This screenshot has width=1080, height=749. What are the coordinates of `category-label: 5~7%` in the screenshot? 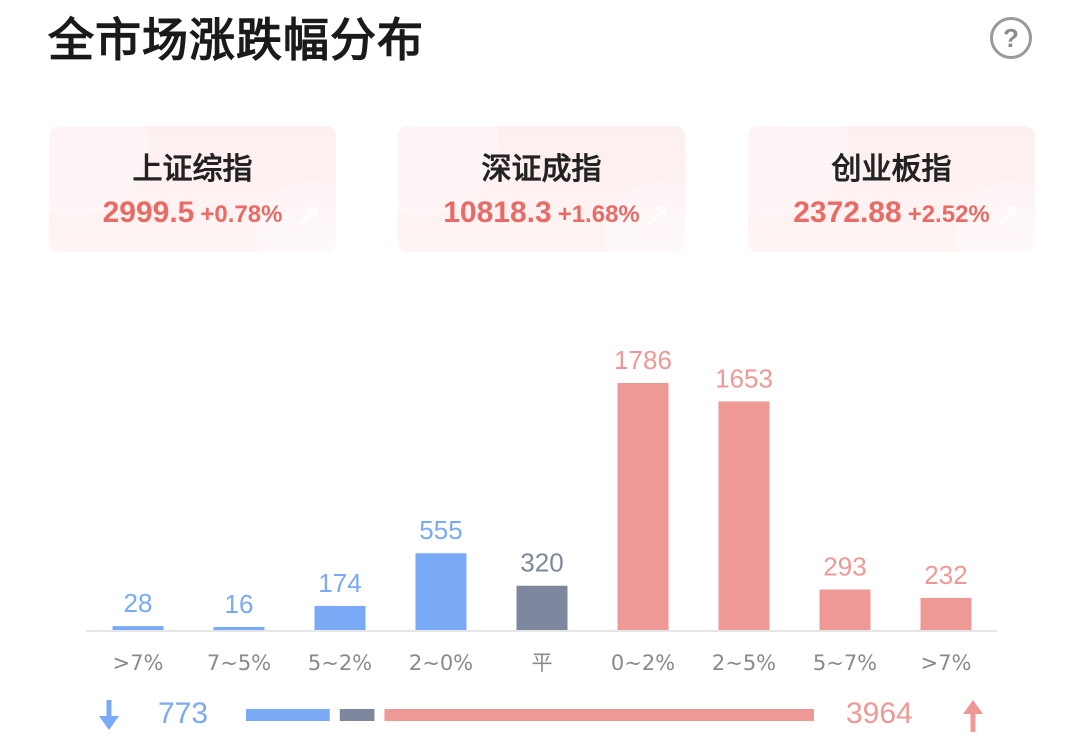 It's located at (845, 663).